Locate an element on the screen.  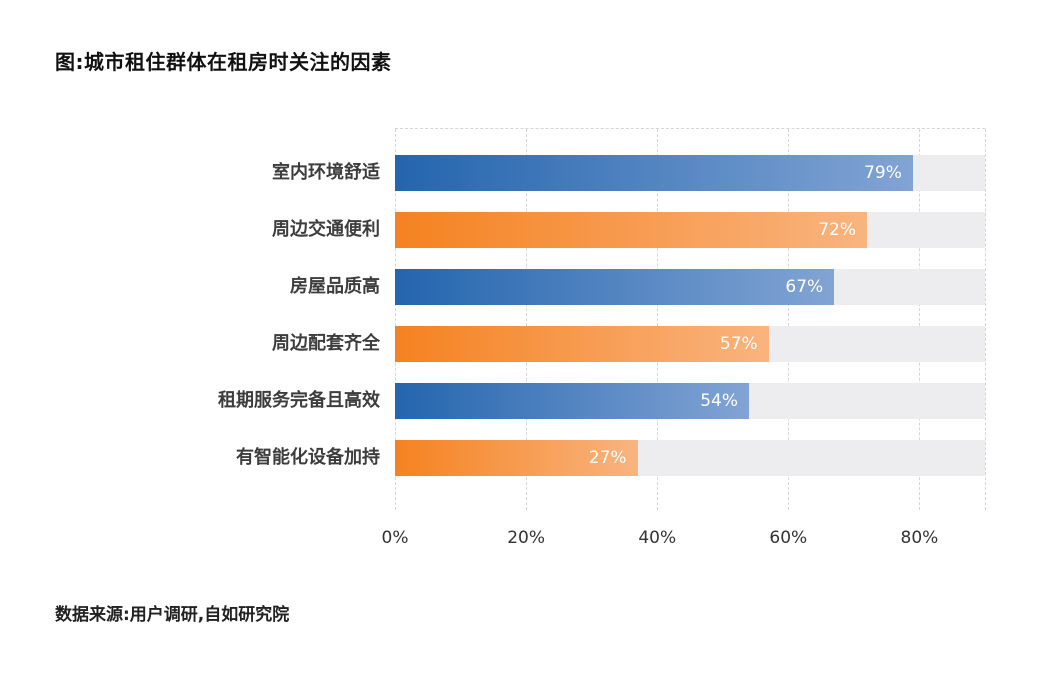
category-label: 周边交通便利 is located at coordinates (326, 229).